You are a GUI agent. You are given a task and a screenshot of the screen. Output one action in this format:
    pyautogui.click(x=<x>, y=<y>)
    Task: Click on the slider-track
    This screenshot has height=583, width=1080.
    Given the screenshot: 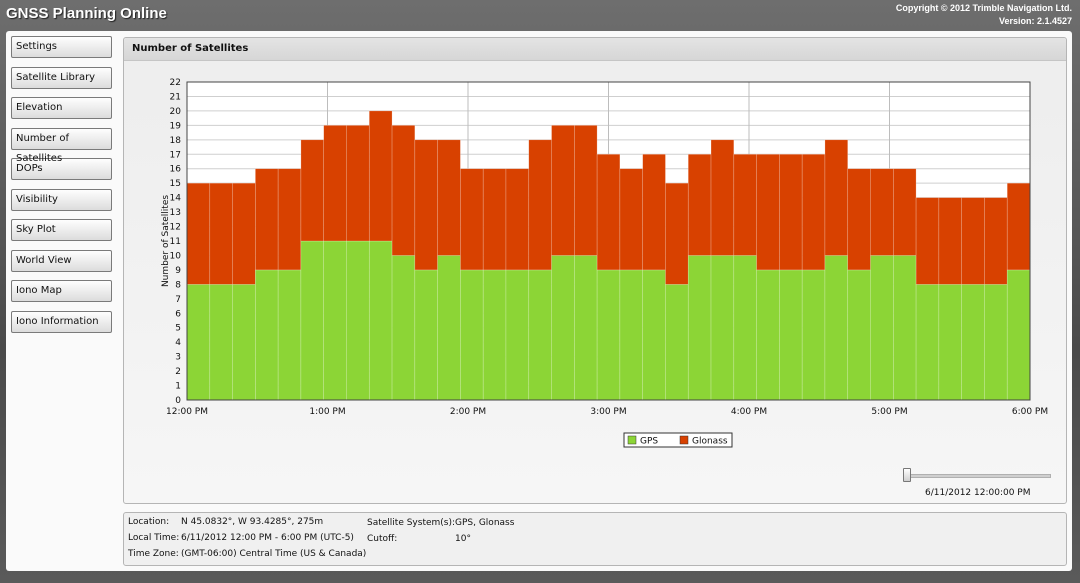 What is the action you would take?
    pyautogui.click(x=978, y=476)
    